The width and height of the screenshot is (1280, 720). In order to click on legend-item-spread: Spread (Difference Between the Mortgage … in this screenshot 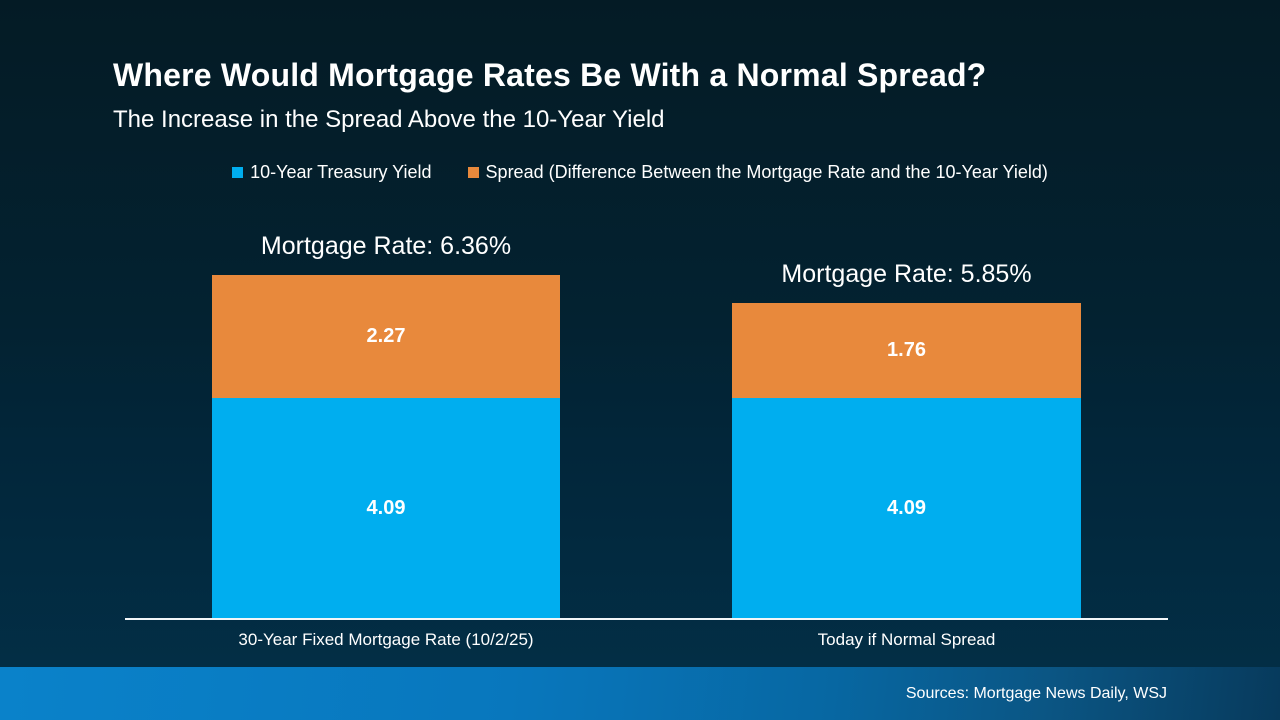, I will do `click(757, 172)`.